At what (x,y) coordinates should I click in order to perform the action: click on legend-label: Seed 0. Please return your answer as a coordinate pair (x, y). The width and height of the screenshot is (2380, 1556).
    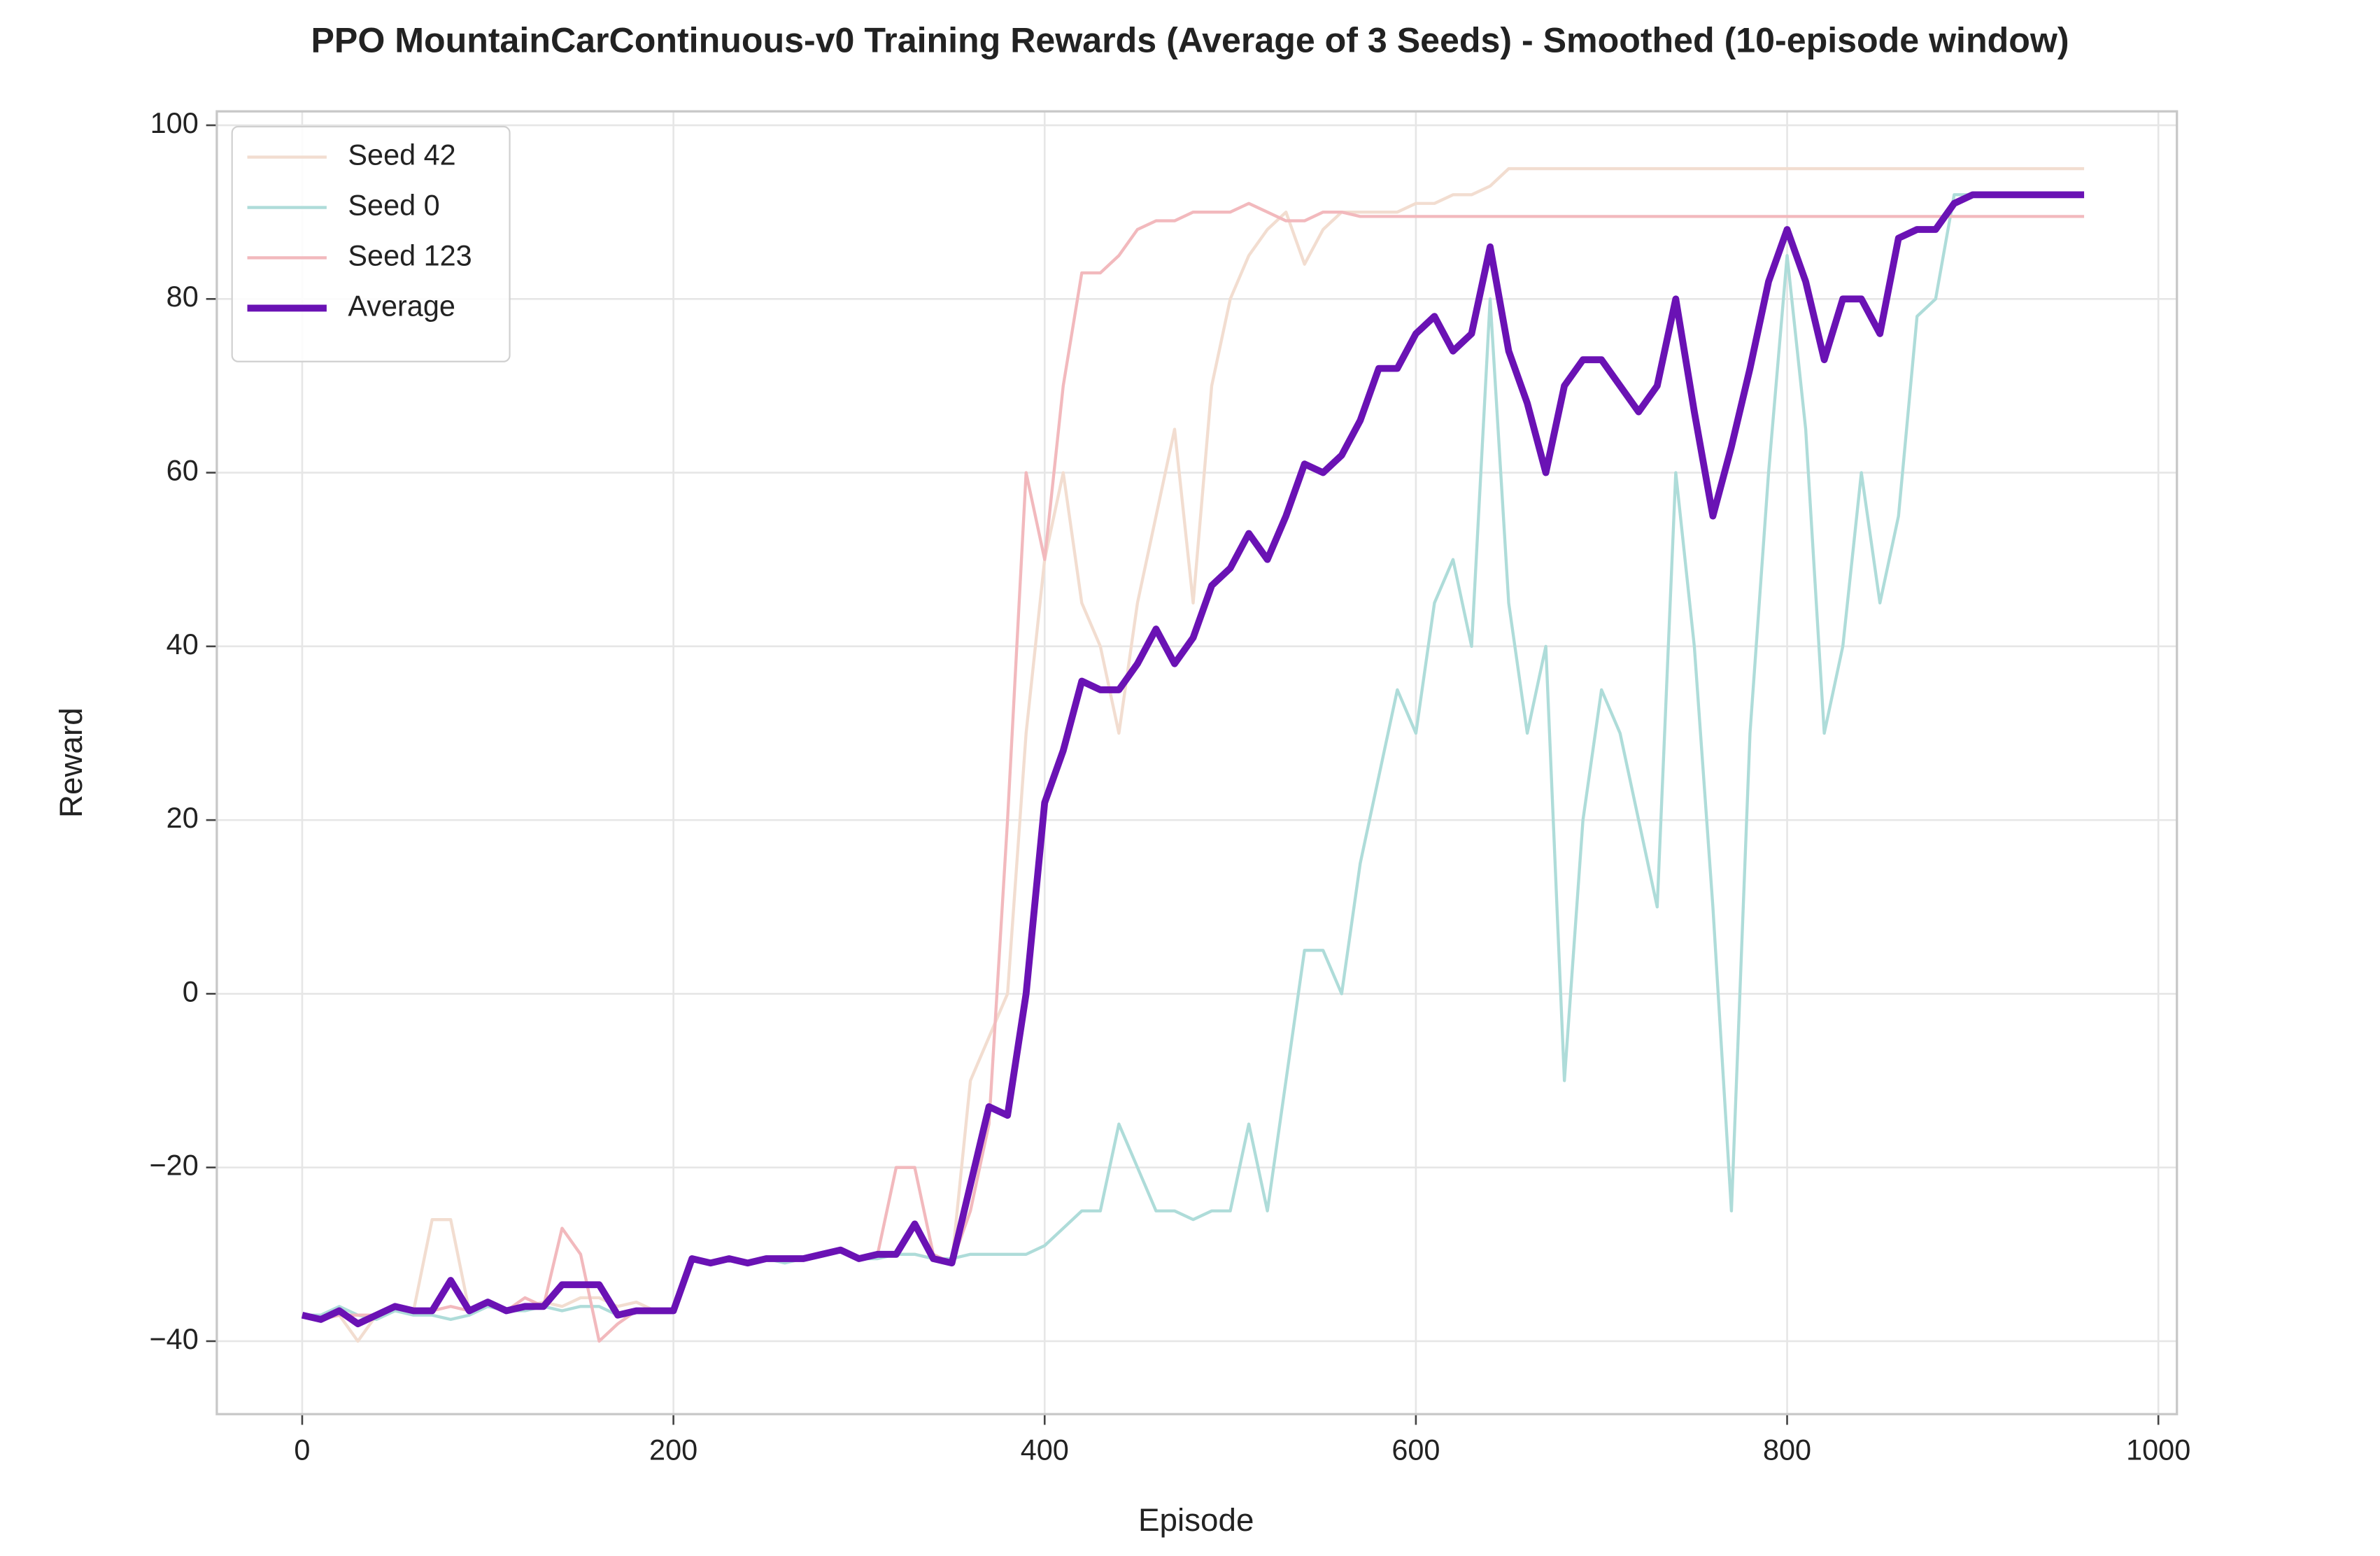
    Looking at the image, I should click on (394, 205).